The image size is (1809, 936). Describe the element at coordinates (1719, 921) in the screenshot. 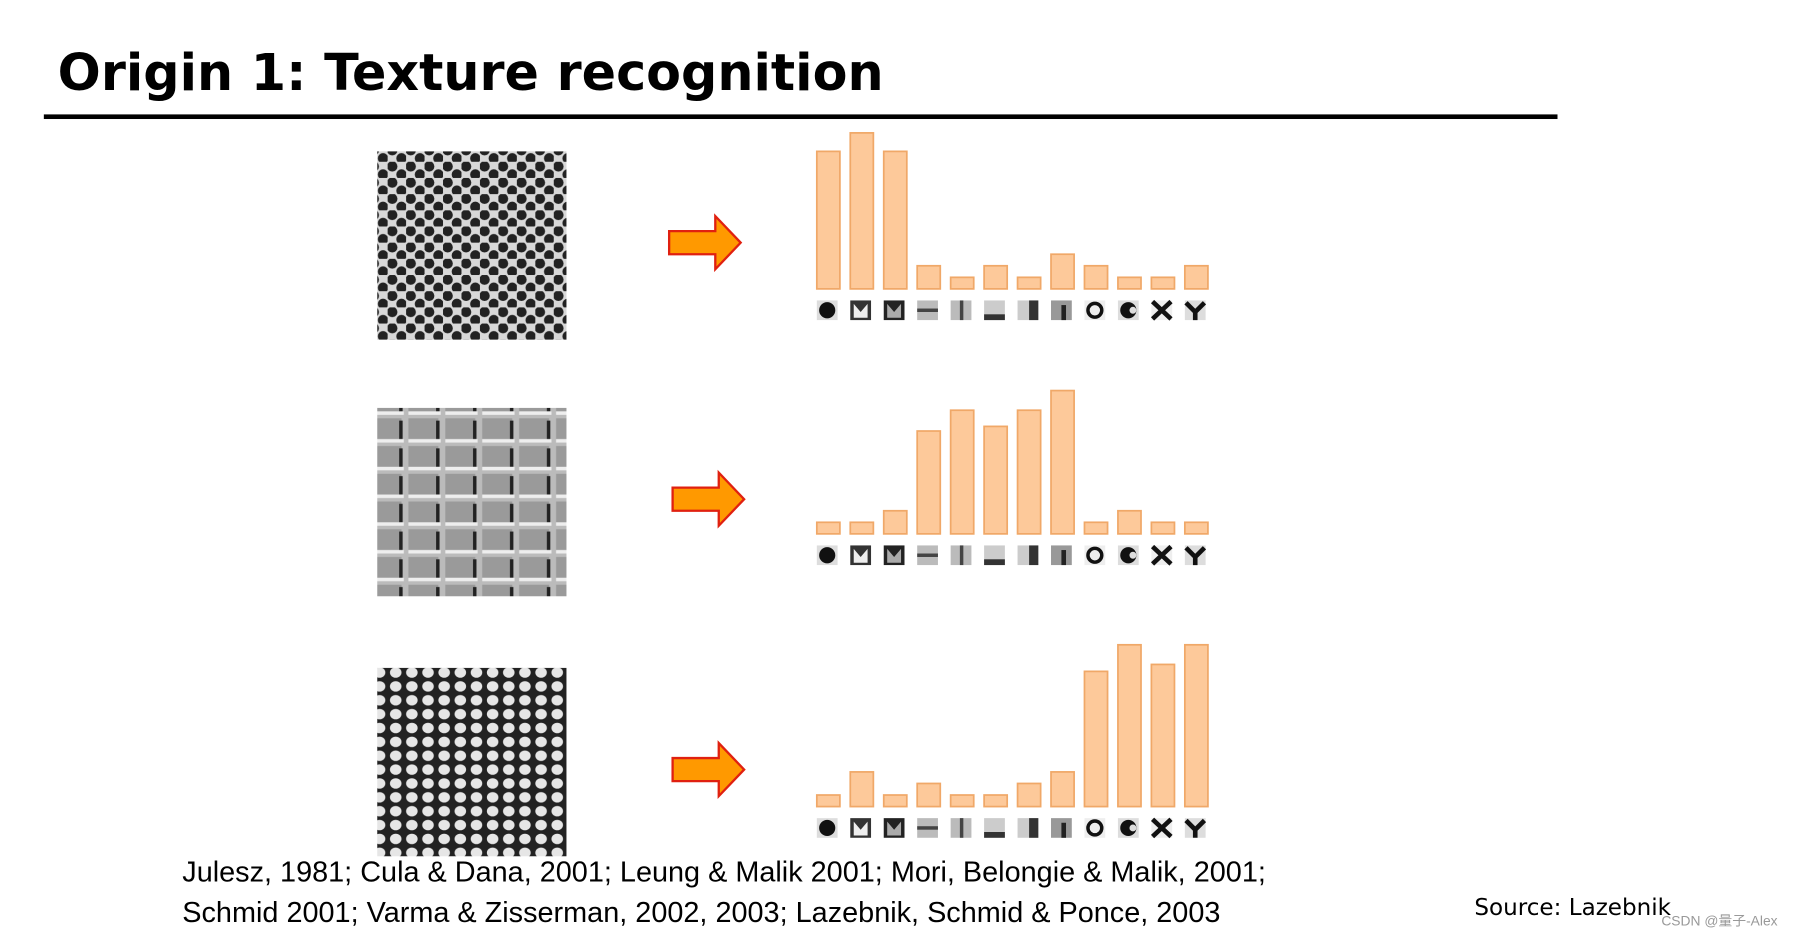

I see `watermark: CSDN @量子-Alex` at that location.